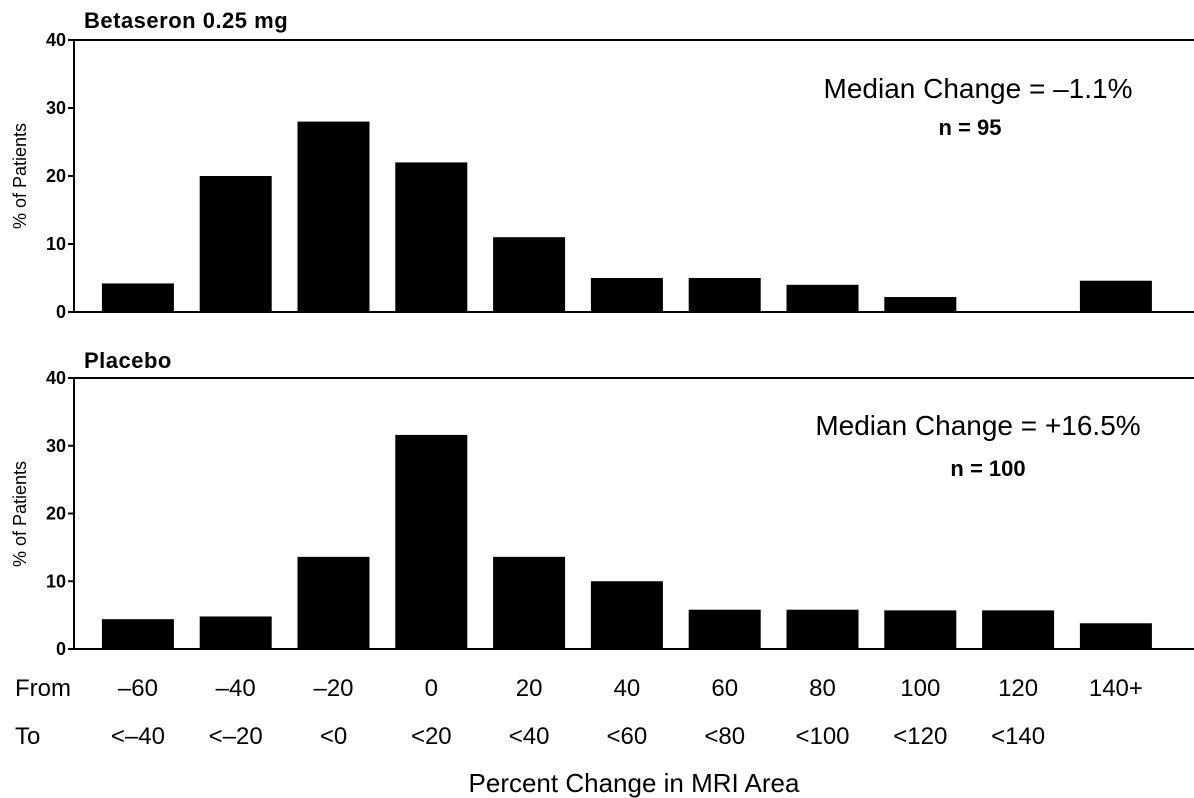 The height and width of the screenshot is (798, 1194). I want to click on median-change-placebo: Median Change = +16.5%, so click(977, 425).